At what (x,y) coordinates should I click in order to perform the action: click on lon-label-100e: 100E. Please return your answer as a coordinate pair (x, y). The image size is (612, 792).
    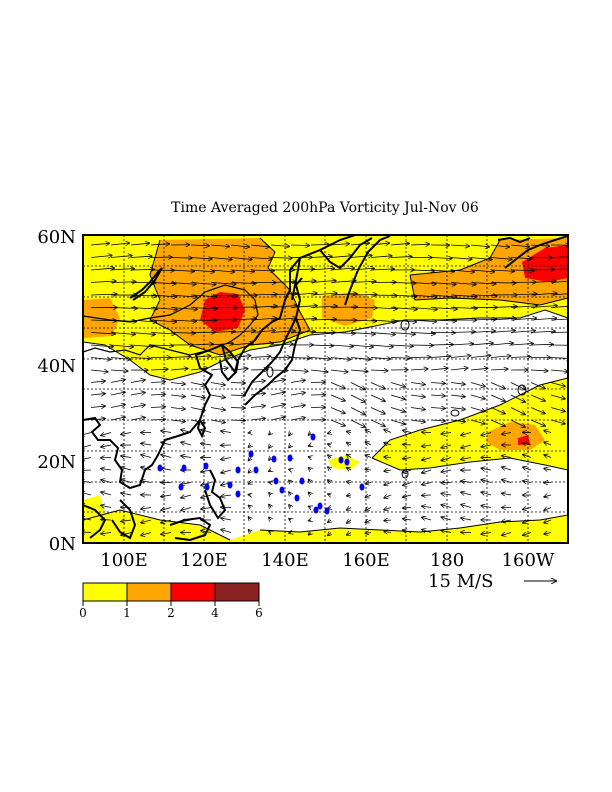
    Looking at the image, I should click on (124, 560).